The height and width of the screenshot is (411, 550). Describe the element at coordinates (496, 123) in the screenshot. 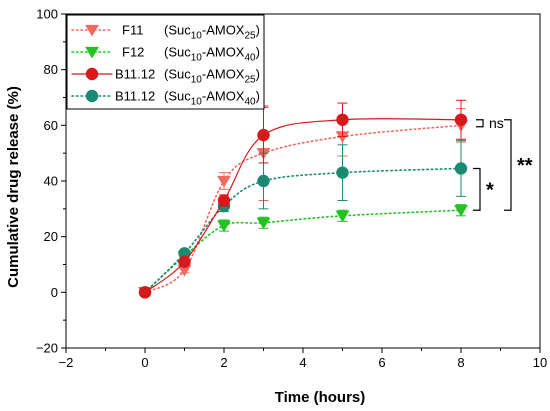

I see `ns-label: ns` at that location.